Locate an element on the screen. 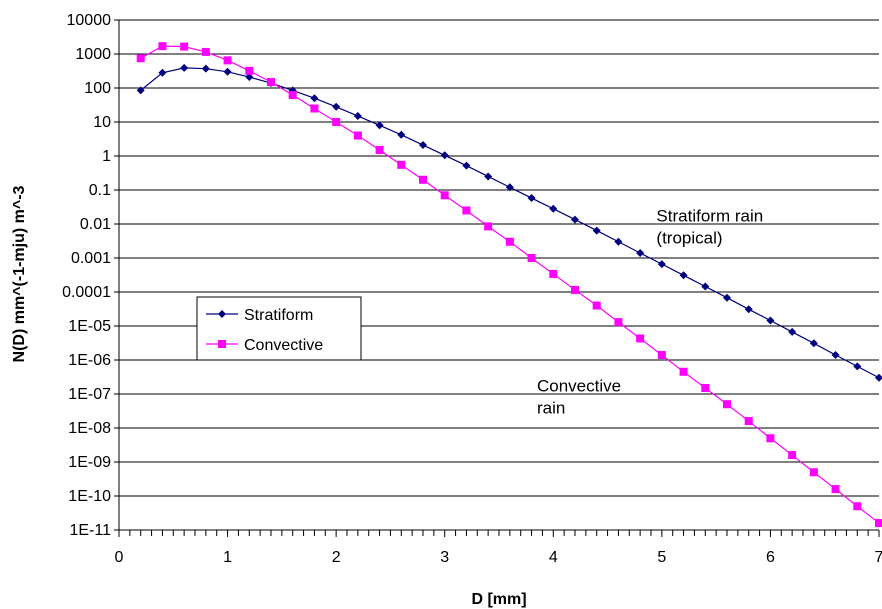 This screenshot has height=609, width=882. y-tick-label: 0.0001 is located at coordinates (86, 292).